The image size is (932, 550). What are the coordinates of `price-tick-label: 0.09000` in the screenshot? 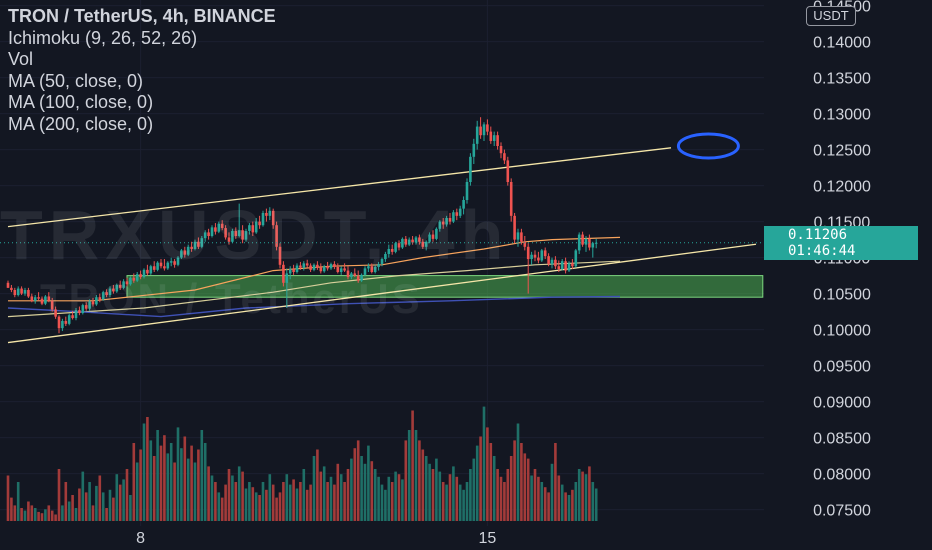 It's located at (842, 403).